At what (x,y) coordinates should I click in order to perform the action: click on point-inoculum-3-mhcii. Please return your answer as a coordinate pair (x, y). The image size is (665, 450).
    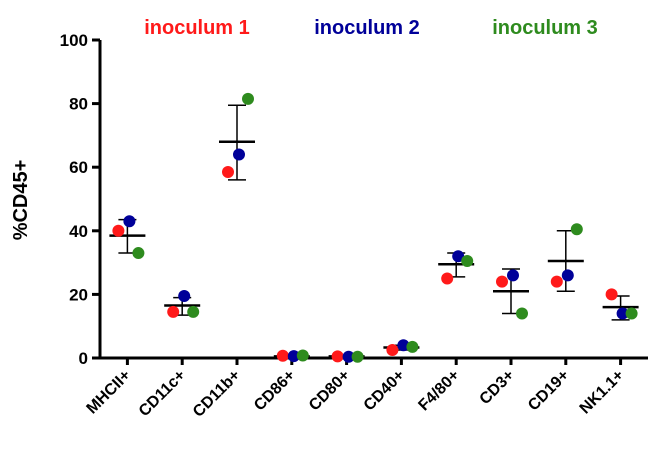
    Looking at the image, I should click on (138, 253).